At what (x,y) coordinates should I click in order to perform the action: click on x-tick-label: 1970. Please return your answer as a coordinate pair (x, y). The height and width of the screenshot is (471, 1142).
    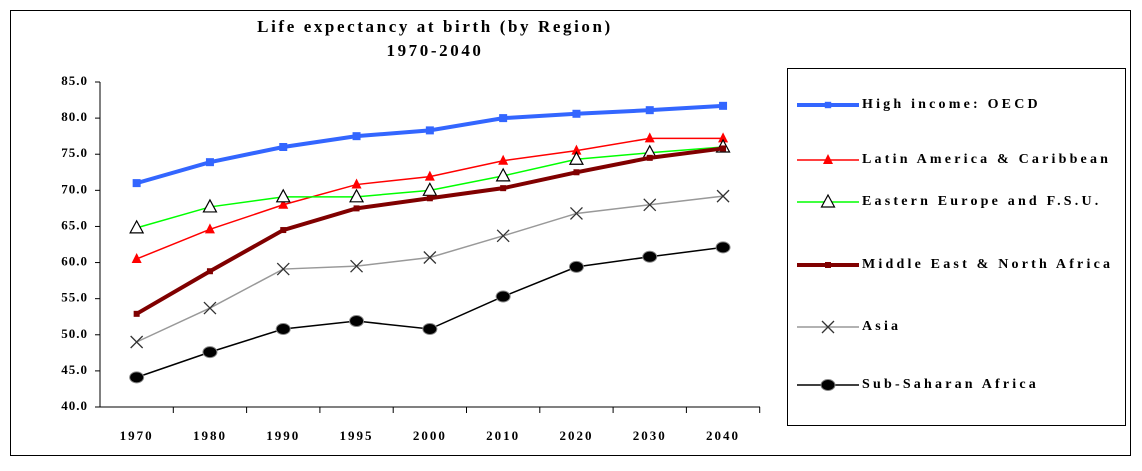
    Looking at the image, I should click on (137, 435).